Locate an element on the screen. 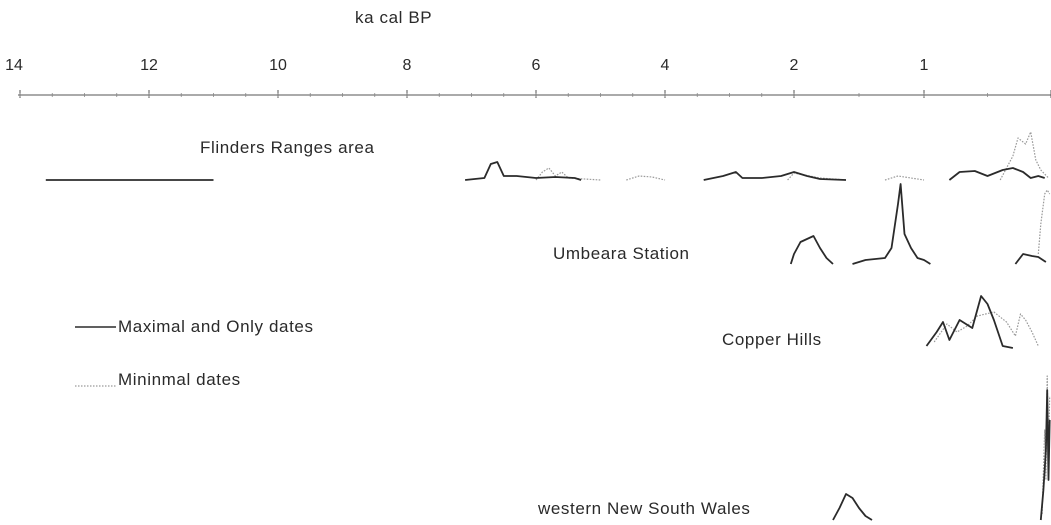 This screenshot has height=525, width=1051. x-tick-label: 8 is located at coordinates (407, 65).